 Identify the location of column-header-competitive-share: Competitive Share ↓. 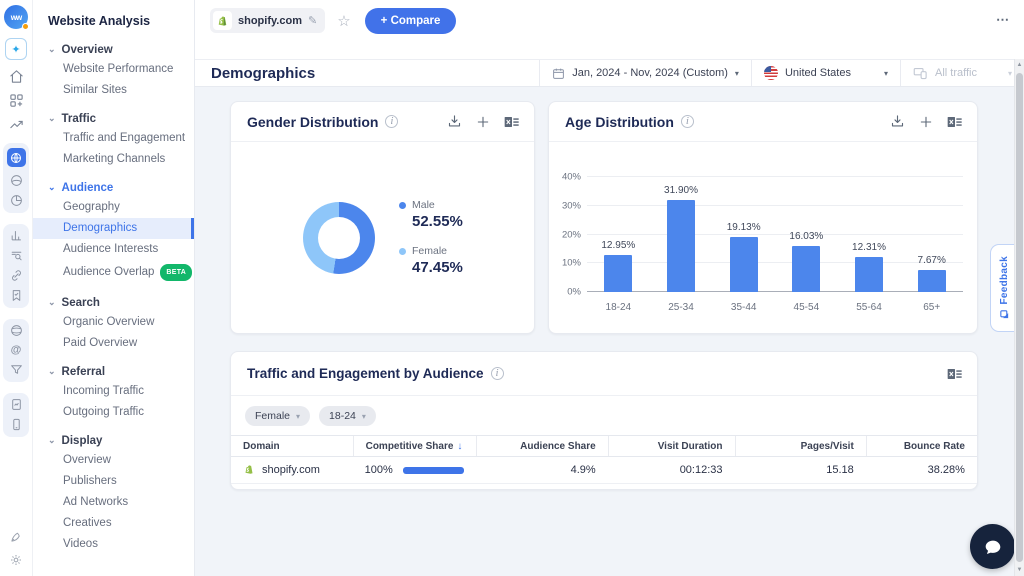
(414, 446).